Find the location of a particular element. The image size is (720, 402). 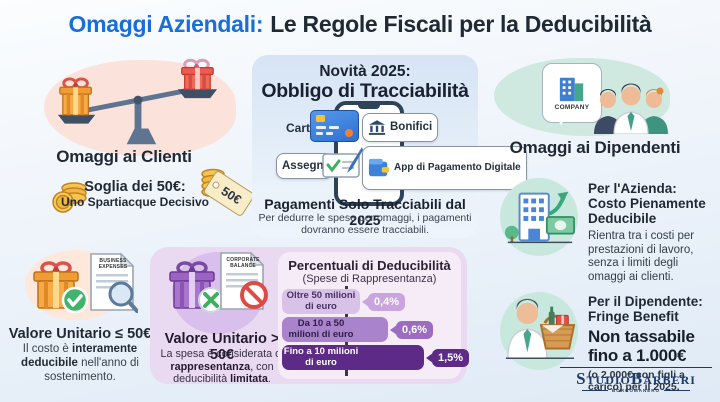

gift-over-limit-icon is located at coordinates (196, 287).